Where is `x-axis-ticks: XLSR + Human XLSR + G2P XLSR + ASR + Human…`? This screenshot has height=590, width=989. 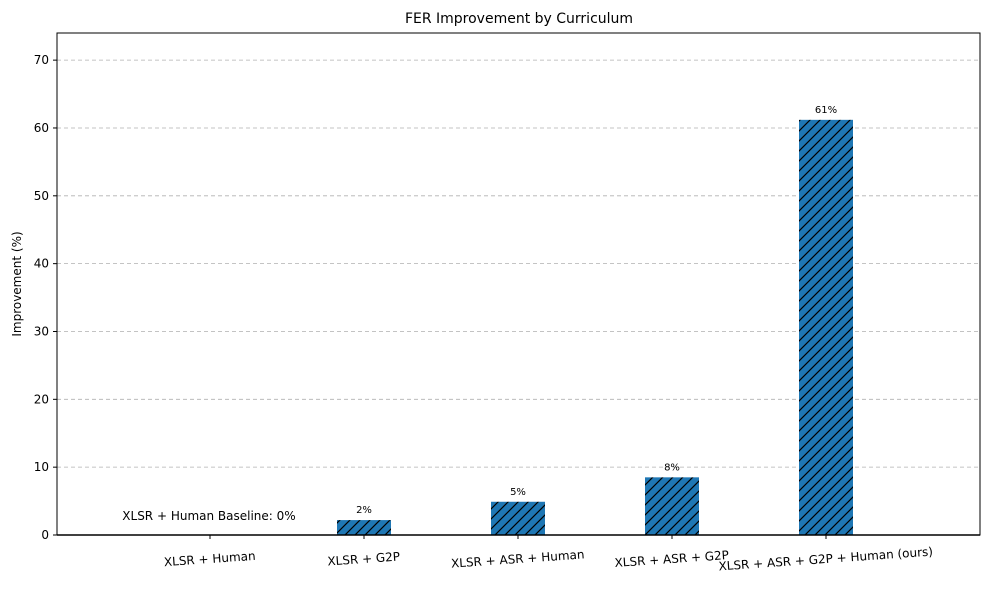
x-axis-ticks: XLSR + Human XLSR + G2P XLSR + ASR + Human… is located at coordinates (548, 554).